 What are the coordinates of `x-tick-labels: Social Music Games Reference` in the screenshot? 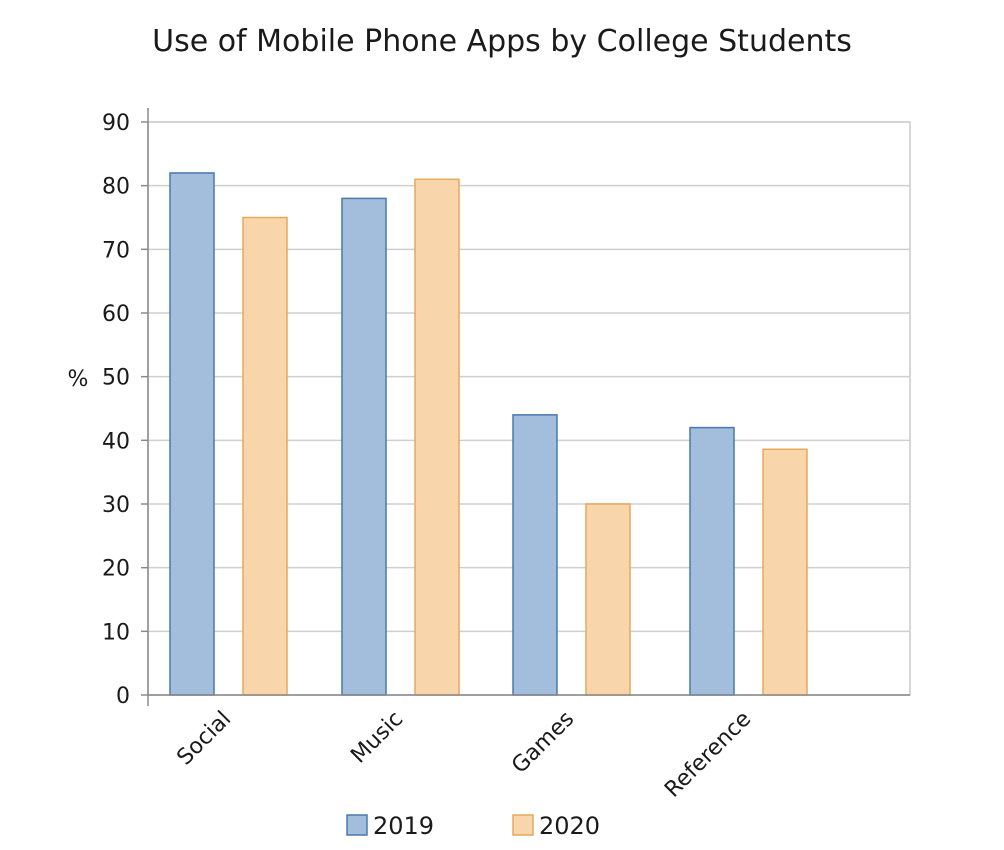 It's located at (464, 755).